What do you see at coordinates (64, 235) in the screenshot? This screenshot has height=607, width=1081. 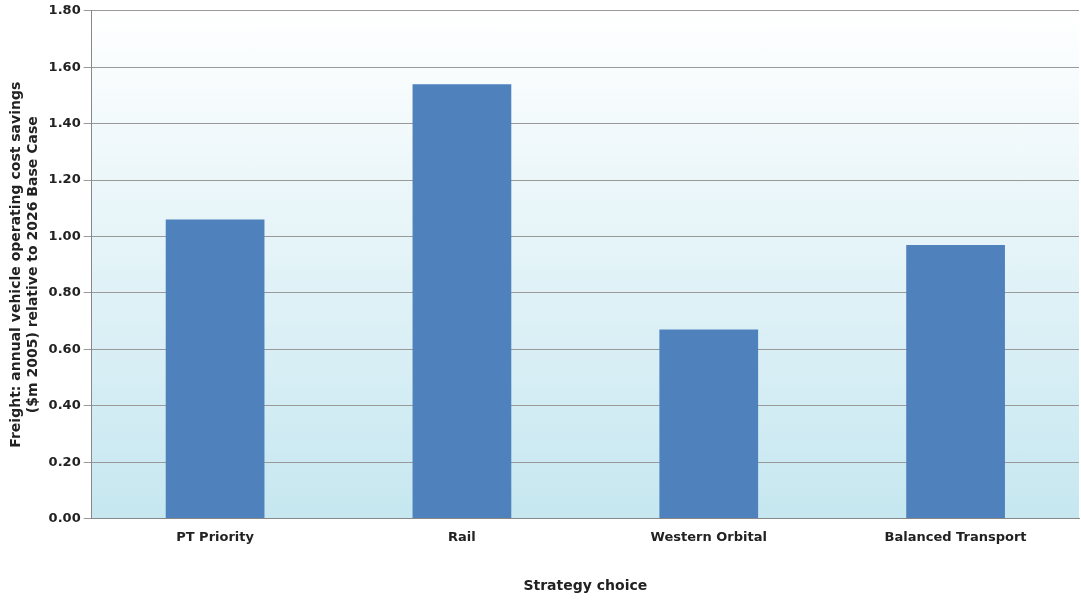 I see `y-tick-label: 1.00` at bounding box center [64, 235].